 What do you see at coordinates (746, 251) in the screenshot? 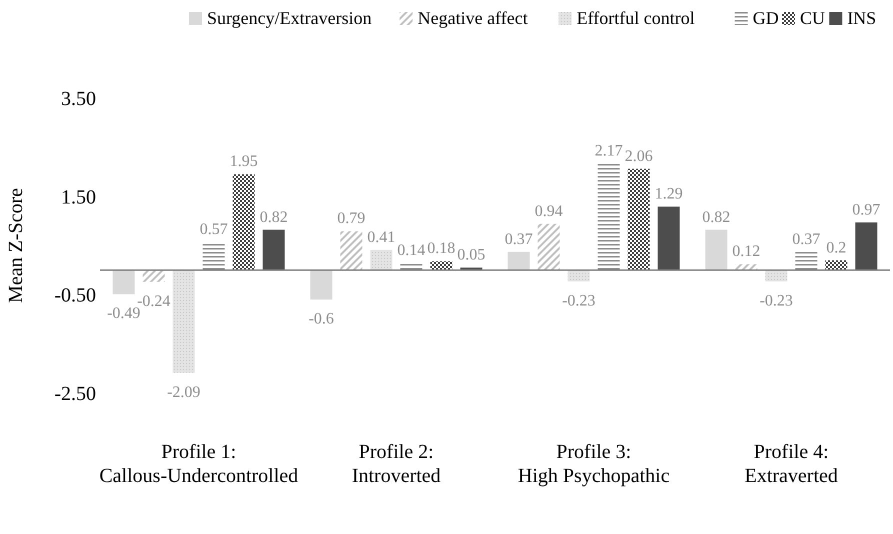
I see `data-label: 0.12` at bounding box center [746, 251].